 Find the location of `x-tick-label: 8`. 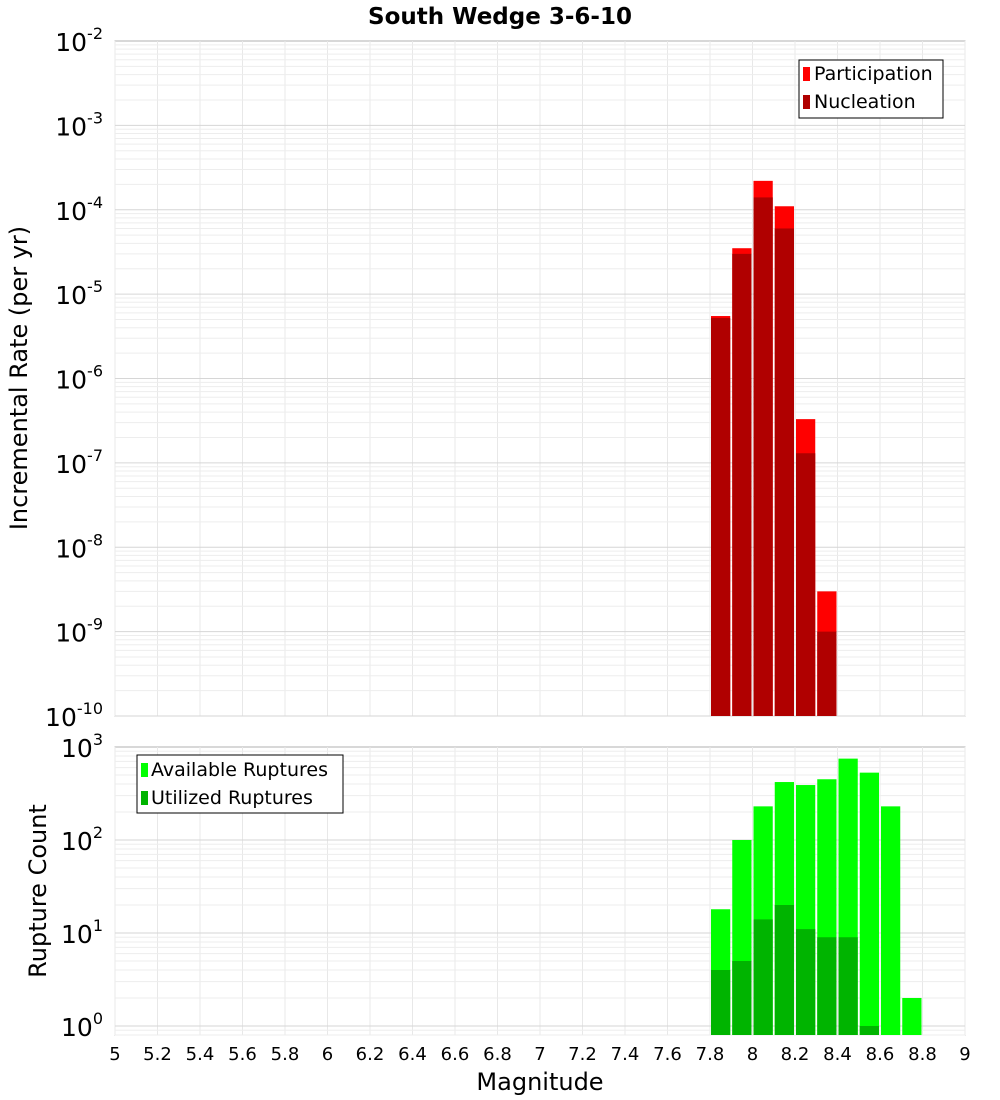

x-tick-label: 8 is located at coordinates (752, 1054).